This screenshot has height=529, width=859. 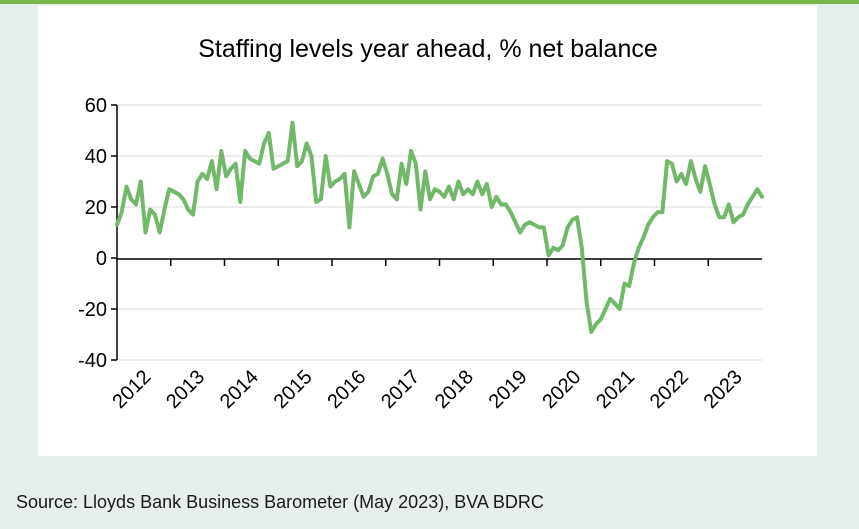 What do you see at coordinates (96, 106) in the screenshot?
I see `y-tick-label: 60` at bounding box center [96, 106].